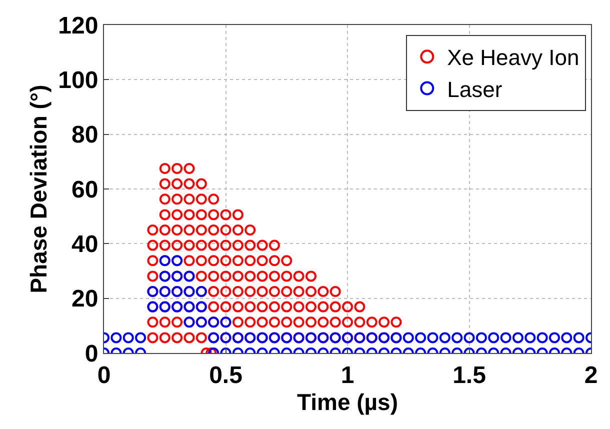  I want to click on y-tick-label: 40, so click(84, 244).